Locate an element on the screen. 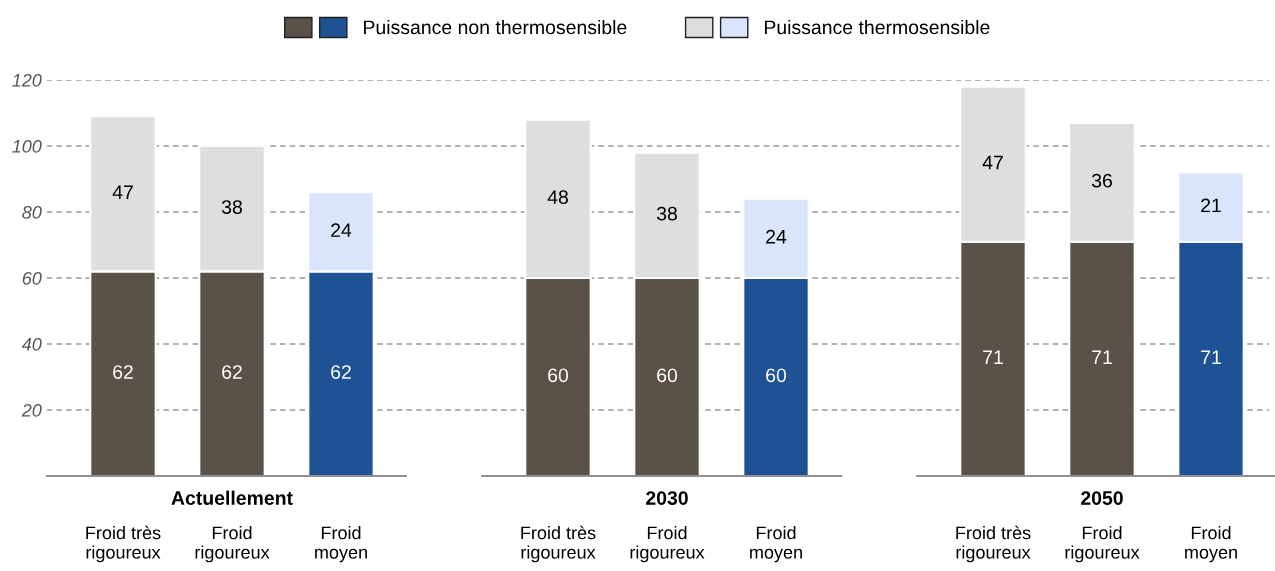 The width and height of the screenshot is (1275, 571). y-tick-label: 120 is located at coordinates (27, 80).